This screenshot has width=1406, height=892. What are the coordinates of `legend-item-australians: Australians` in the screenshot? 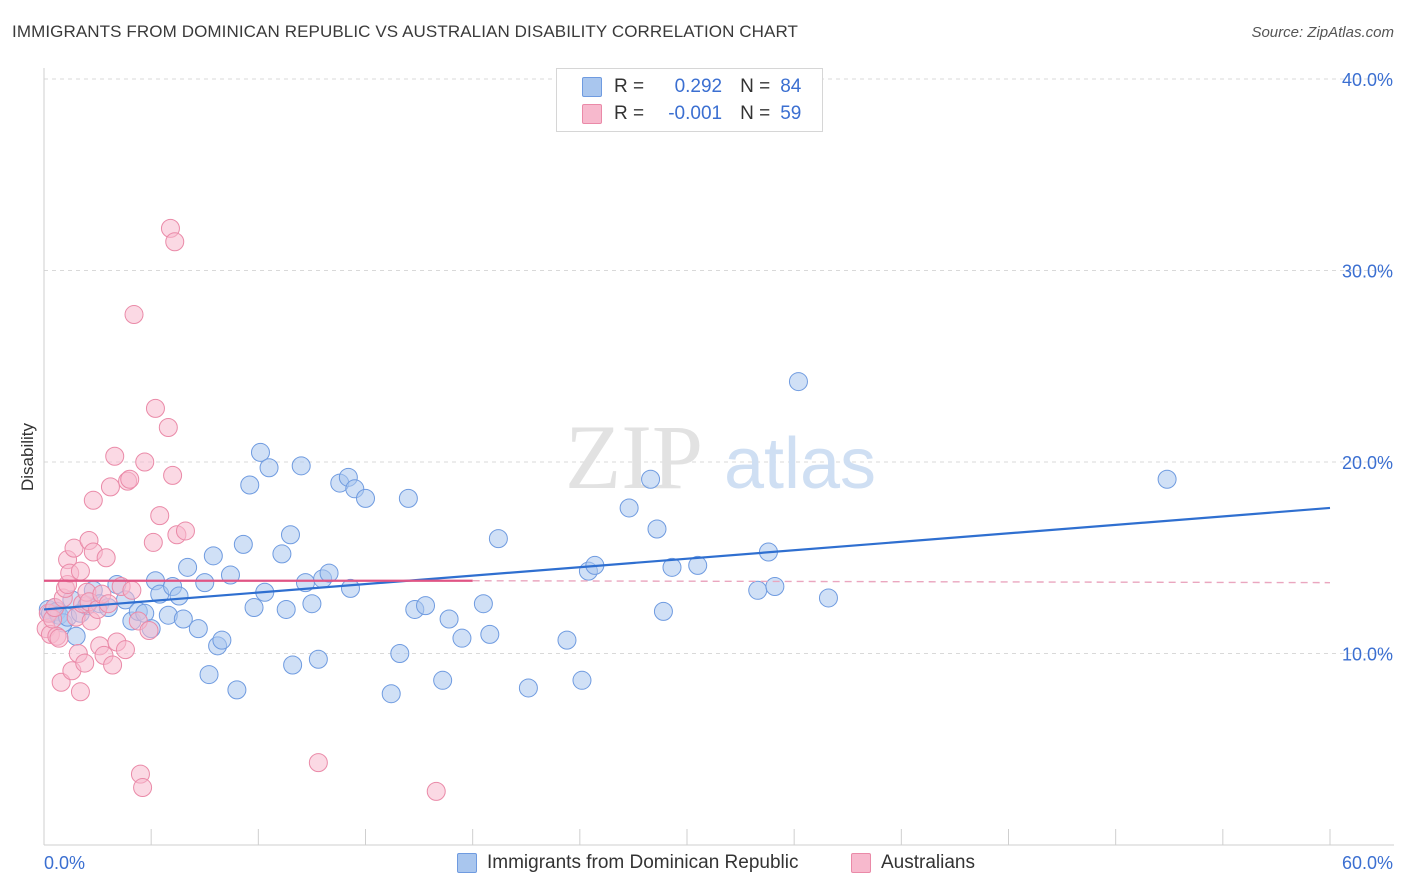 It's located at (913, 863).